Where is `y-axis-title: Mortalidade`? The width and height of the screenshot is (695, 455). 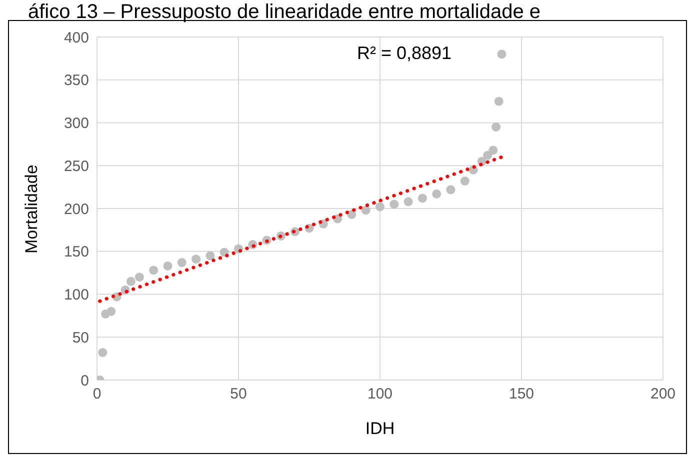
y-axis-title: Mortalidade is located at coordinates (32, 209).